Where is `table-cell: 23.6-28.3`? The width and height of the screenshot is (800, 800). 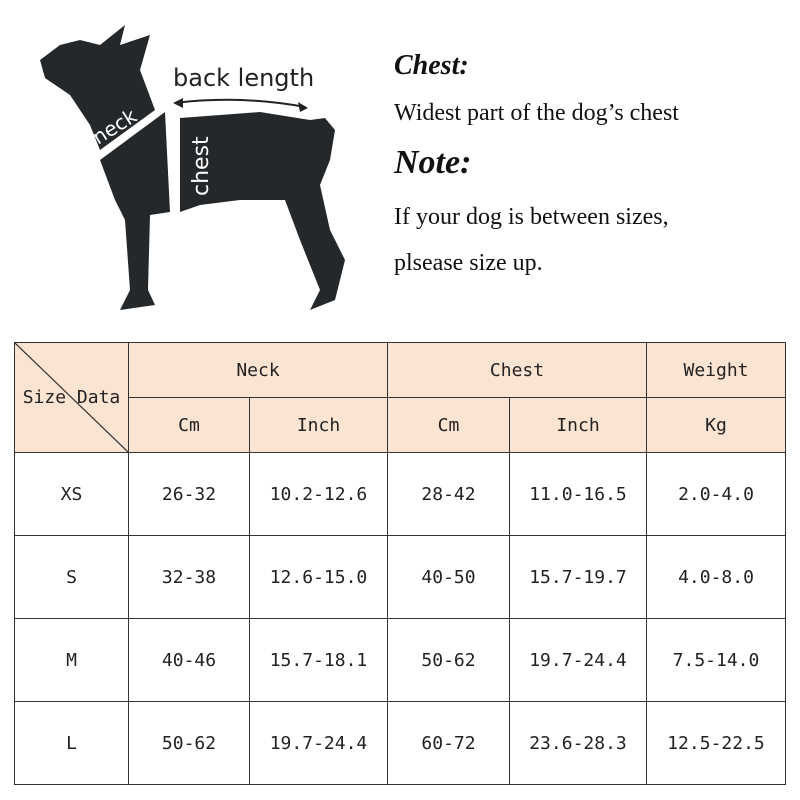
table-cell: 23.6-28.3 is located at coordinates (578, 743).